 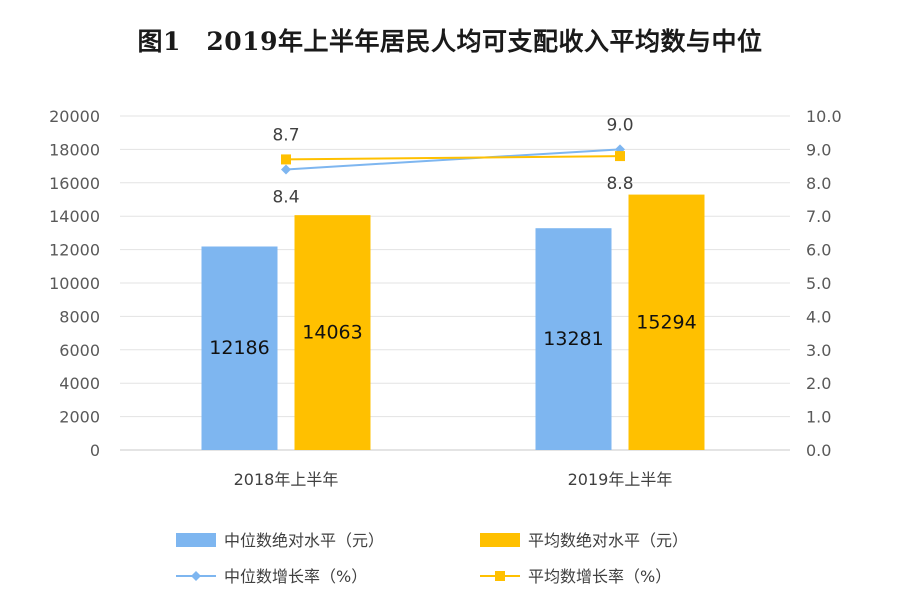 What do you see at coordinates (79, 383) in the screenshot?
I see `y-left-tick-label: 4000` at bounding box center [79, 383].